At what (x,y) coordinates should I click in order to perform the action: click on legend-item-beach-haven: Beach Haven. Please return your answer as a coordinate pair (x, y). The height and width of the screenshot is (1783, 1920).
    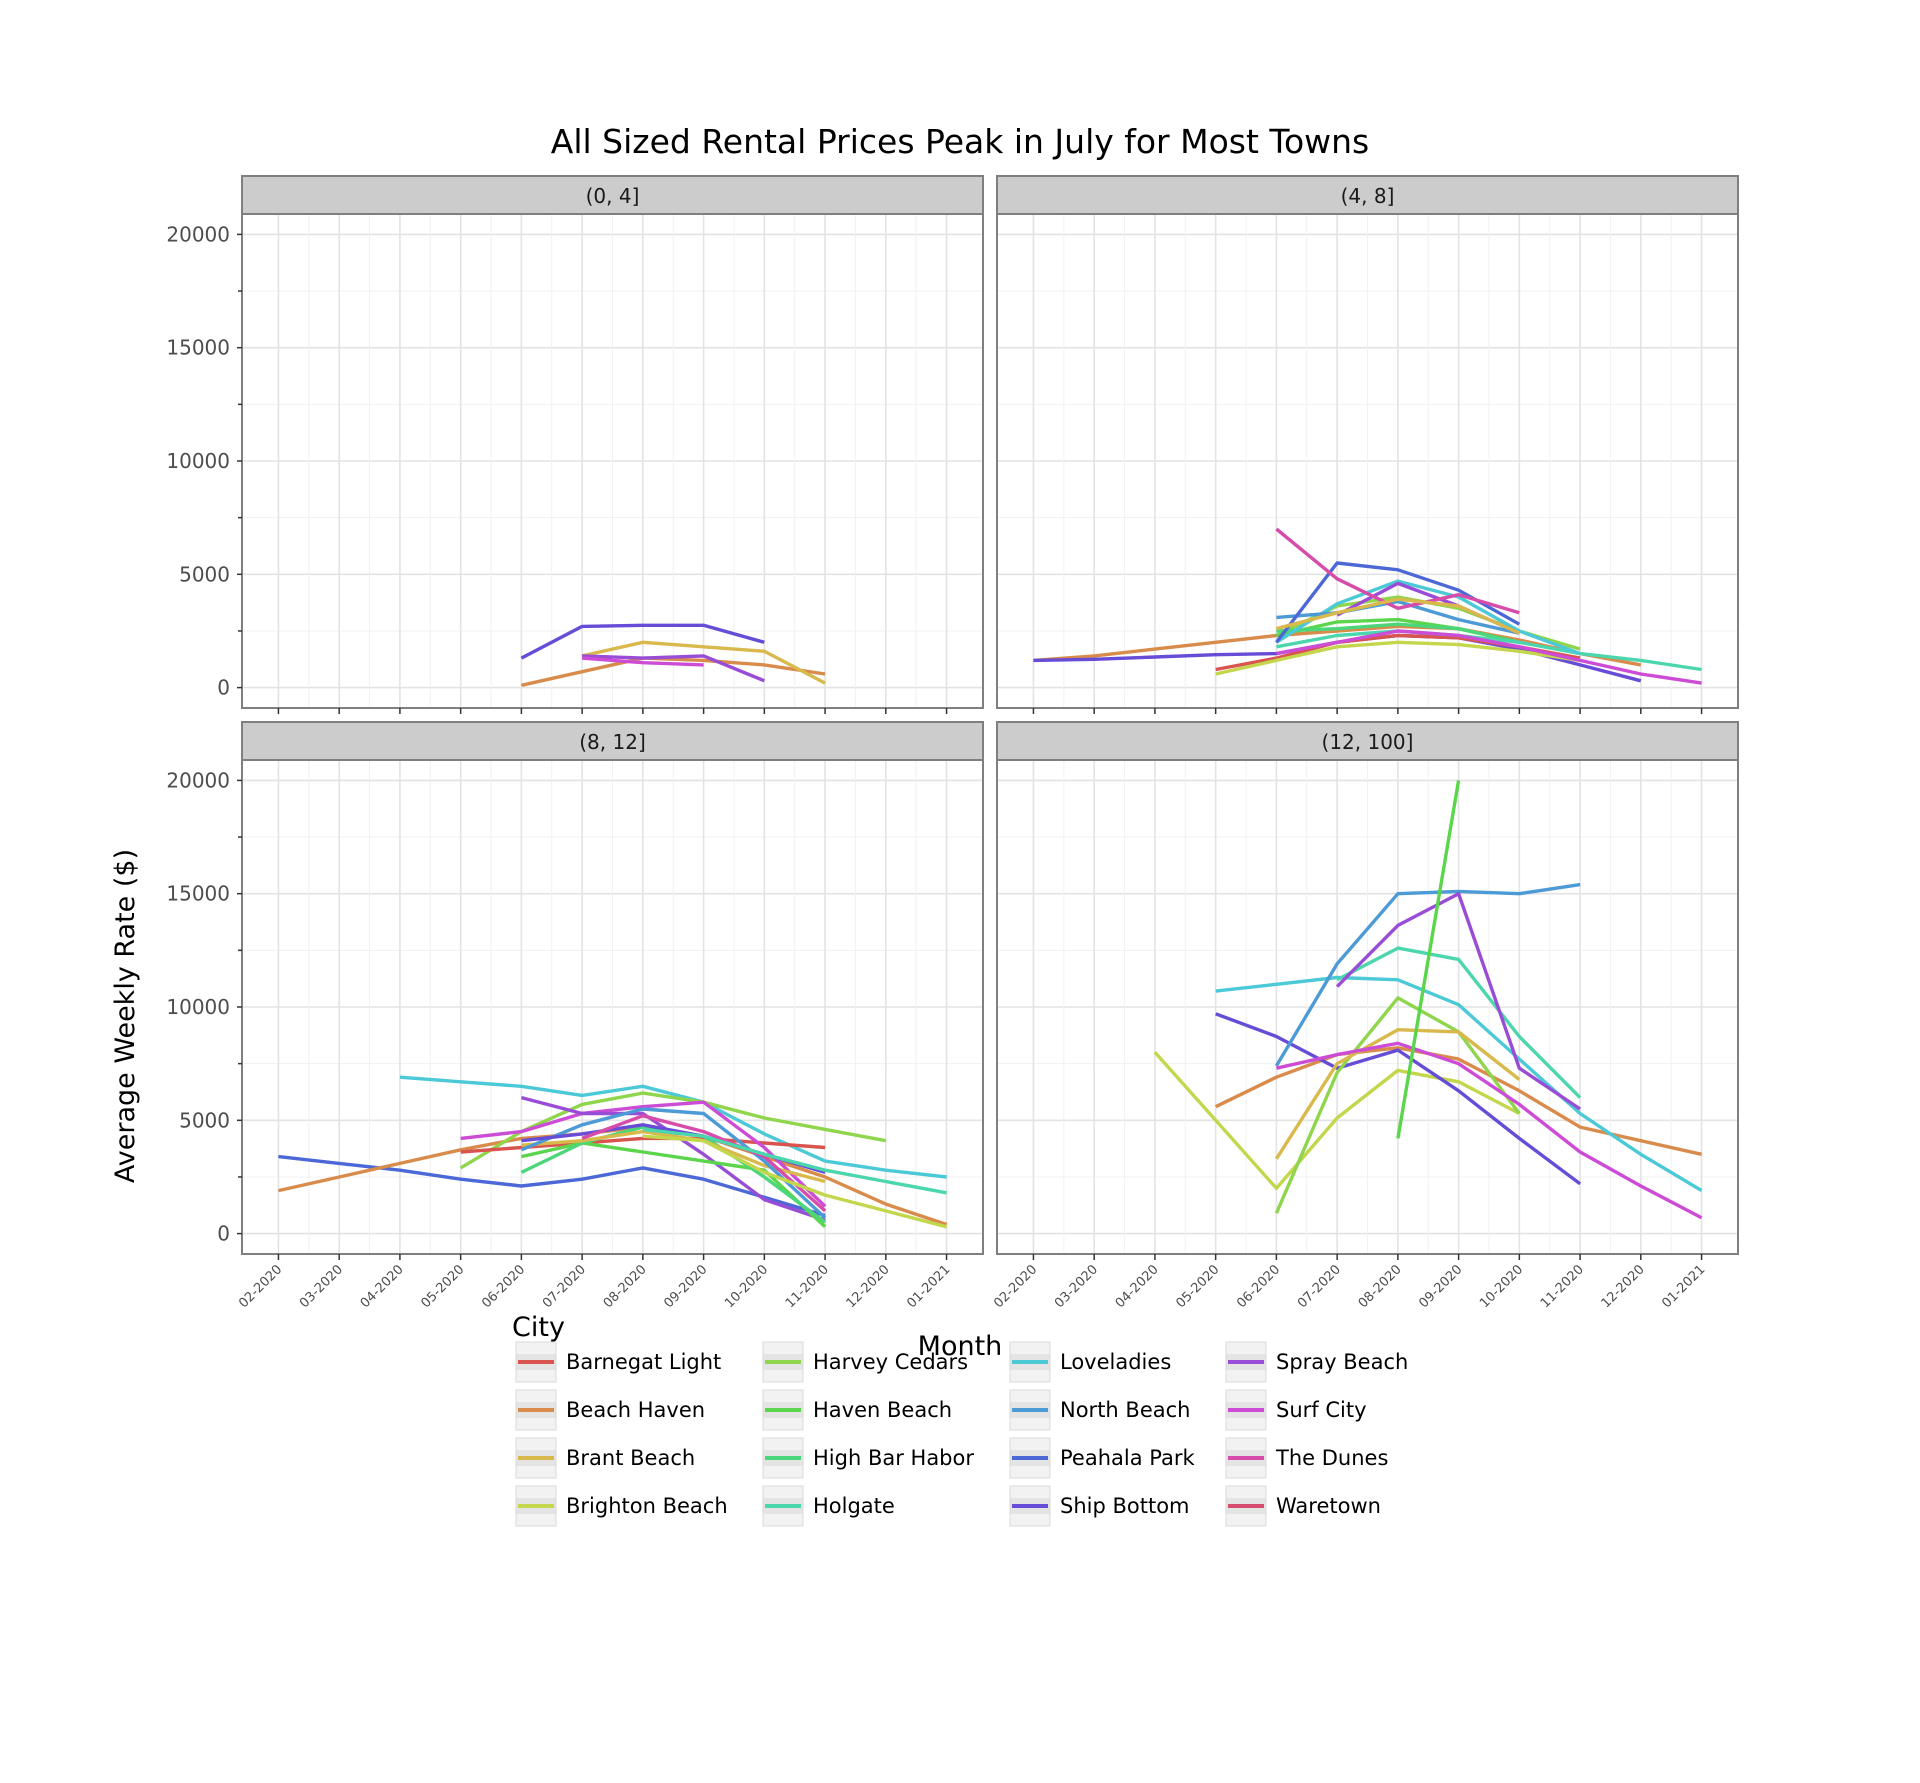
    Looking at the image, I should click on (610, 1410).